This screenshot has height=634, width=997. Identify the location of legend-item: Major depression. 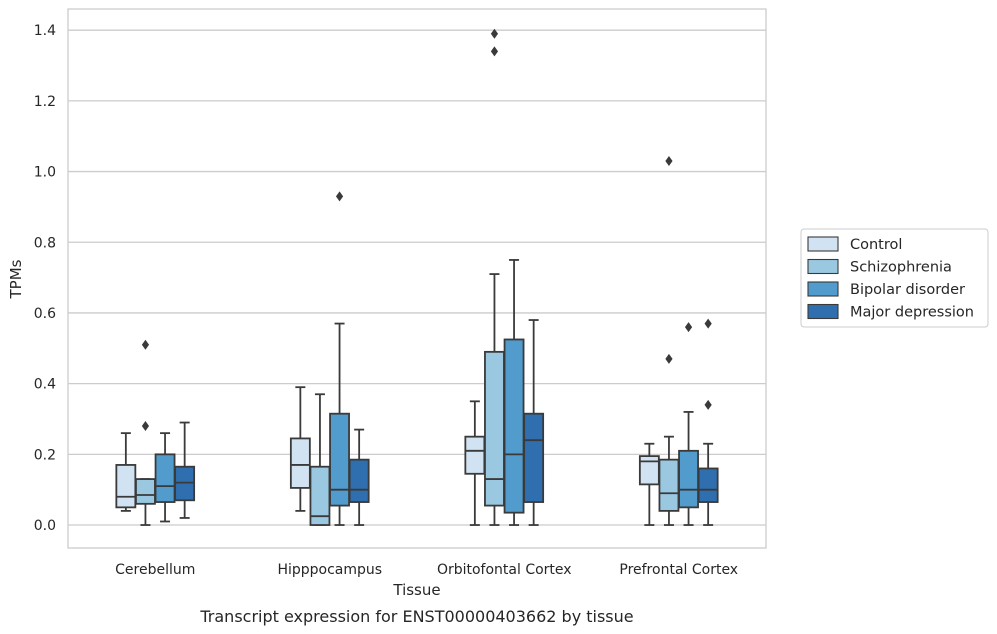
(890, 312).